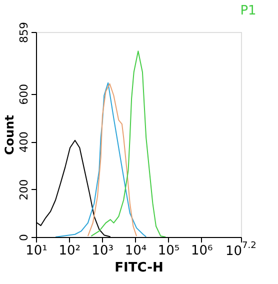  Describe the element at coordinates (248, 11) in the screenshot. I see `chart-title: P1` at that location.